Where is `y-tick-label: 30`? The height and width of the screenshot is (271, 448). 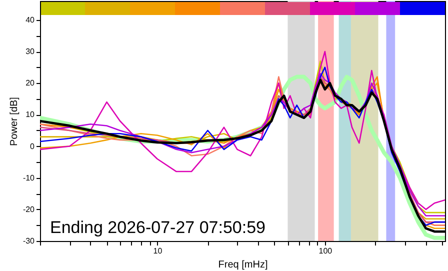 y-tick-label: 30 is located at coordinates (31, 51).